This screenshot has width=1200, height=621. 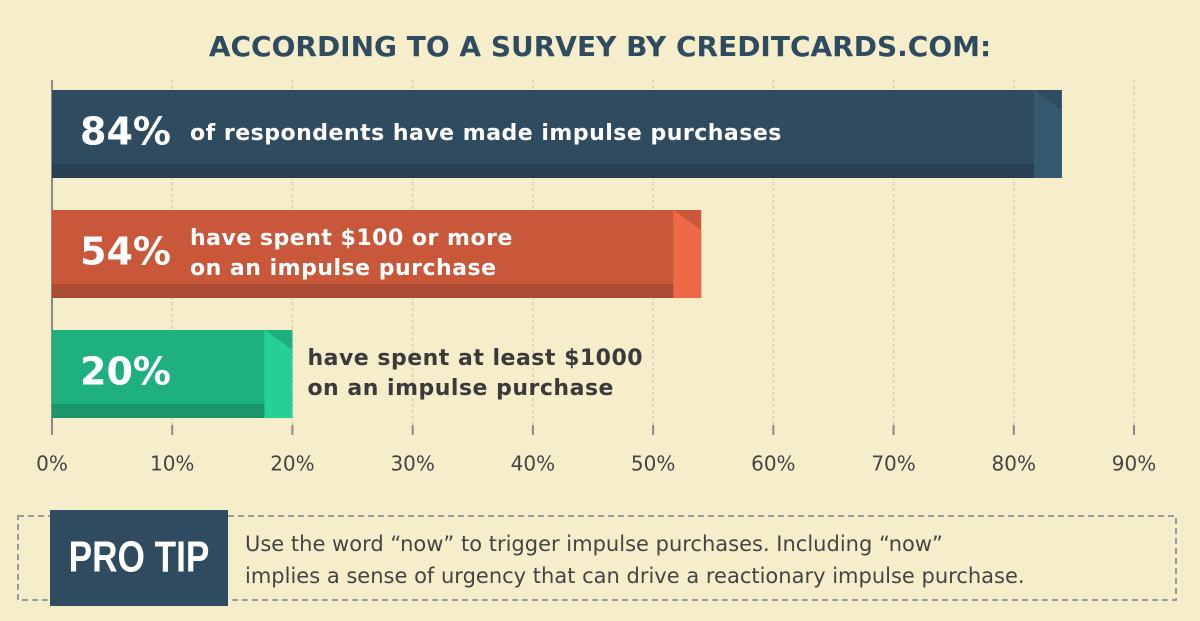 What do you see at coordinates (1014, 464) in the screenshot?
I see `x-tick-label: 80%` at bounding box center [1014, 464].